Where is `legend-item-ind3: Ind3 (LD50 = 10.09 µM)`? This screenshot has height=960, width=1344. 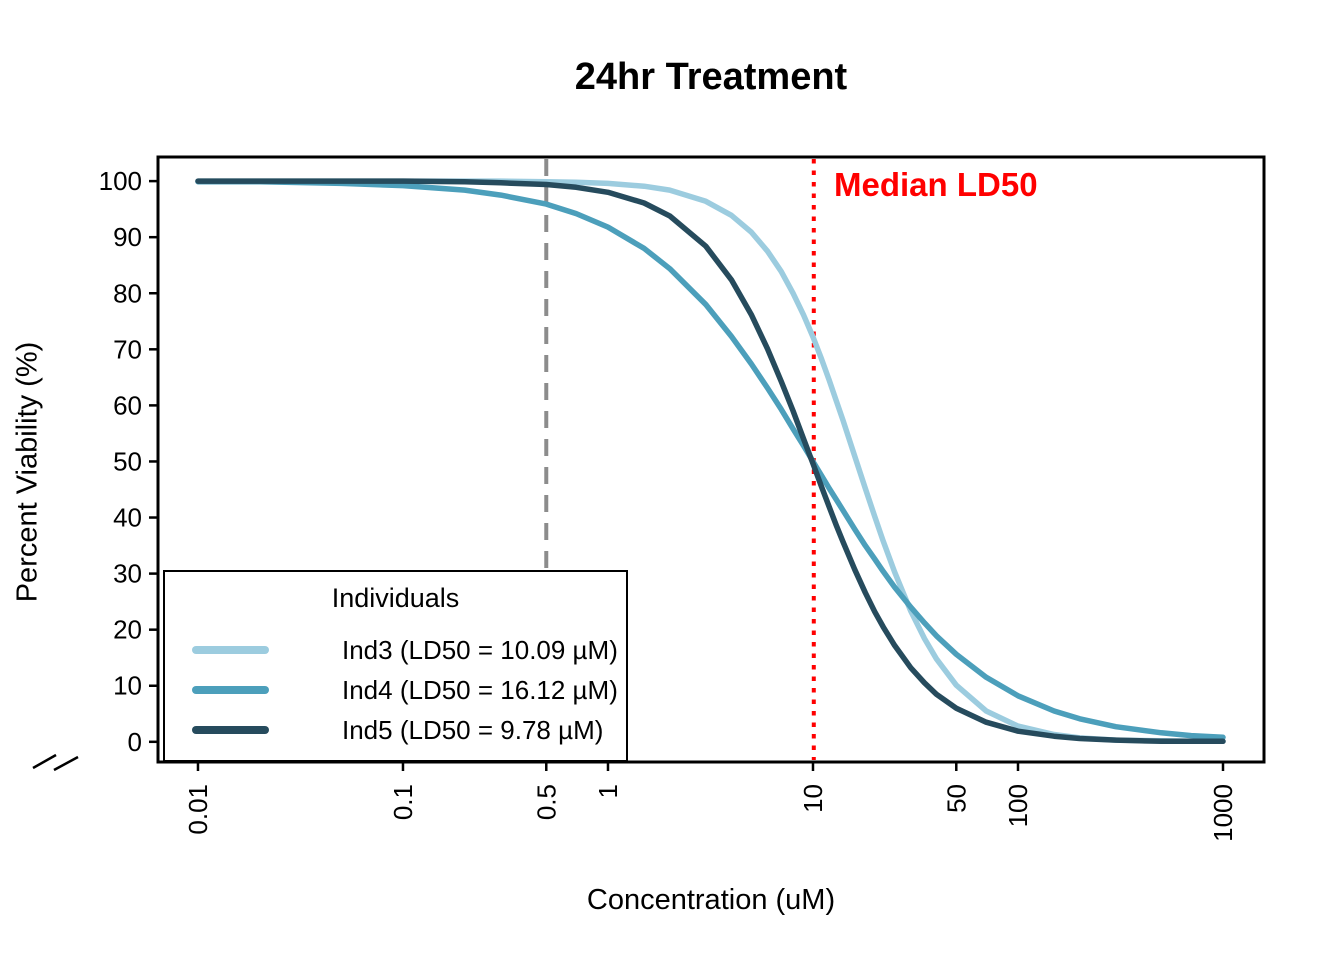
legend-item-ind3: Ind3 (LD50 = 10.09 µM) is located at coordinates (395, 650).